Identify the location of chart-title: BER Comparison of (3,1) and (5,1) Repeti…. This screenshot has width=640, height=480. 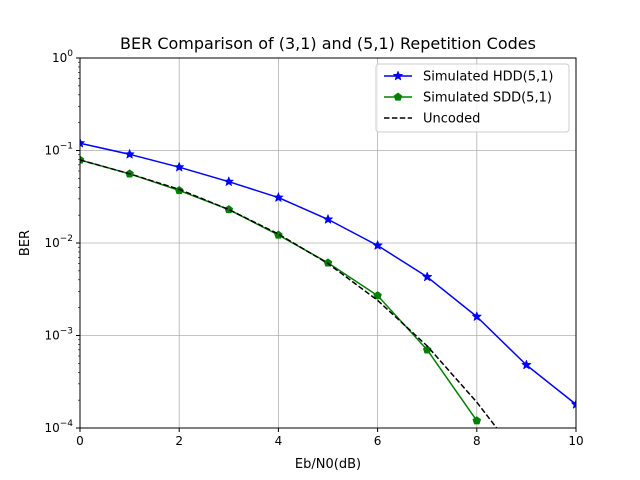
(328, 43).